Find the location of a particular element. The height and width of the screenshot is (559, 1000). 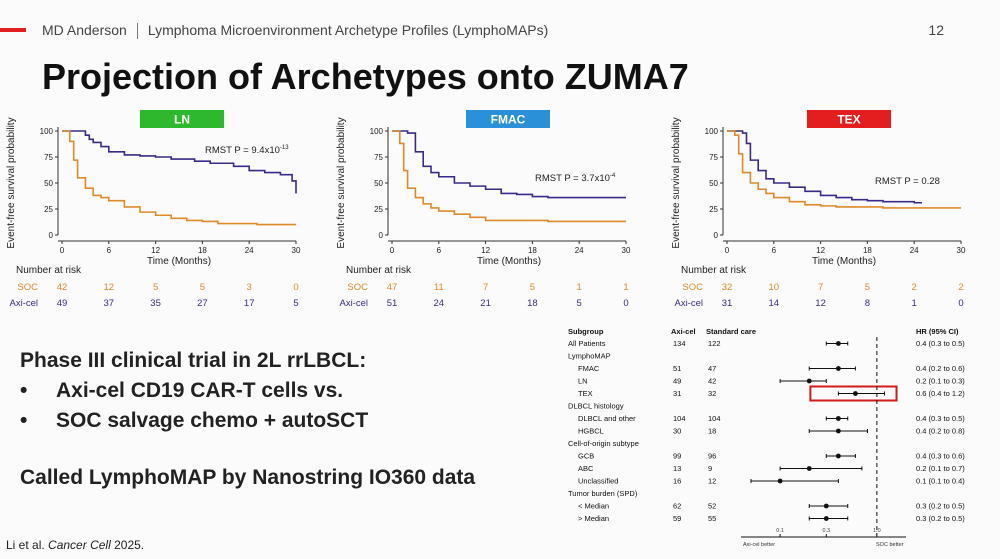

risk-value-axicel: 14 is located at coordinates (774, 303).